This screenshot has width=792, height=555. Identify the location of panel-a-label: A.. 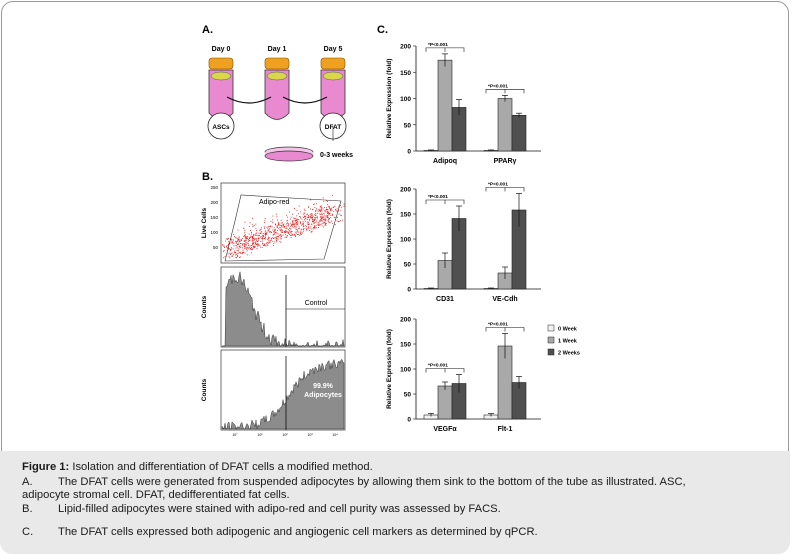
(207, 30).